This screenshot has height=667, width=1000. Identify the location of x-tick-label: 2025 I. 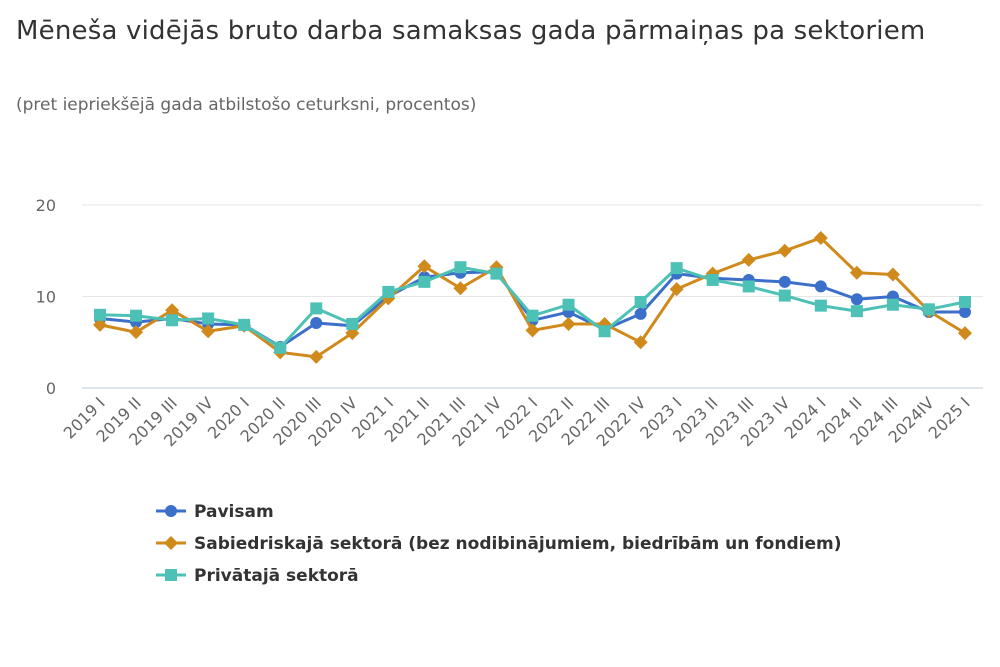
(949, 417).